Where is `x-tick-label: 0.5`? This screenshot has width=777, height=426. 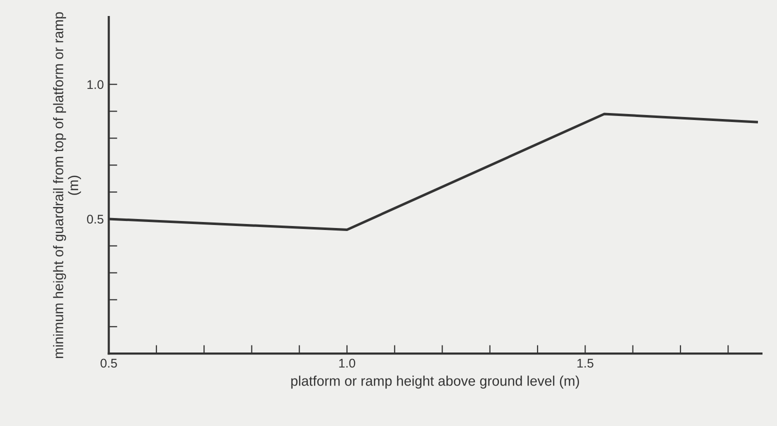
x-tick-label: 0.5 is located at coordinates (108, 363).